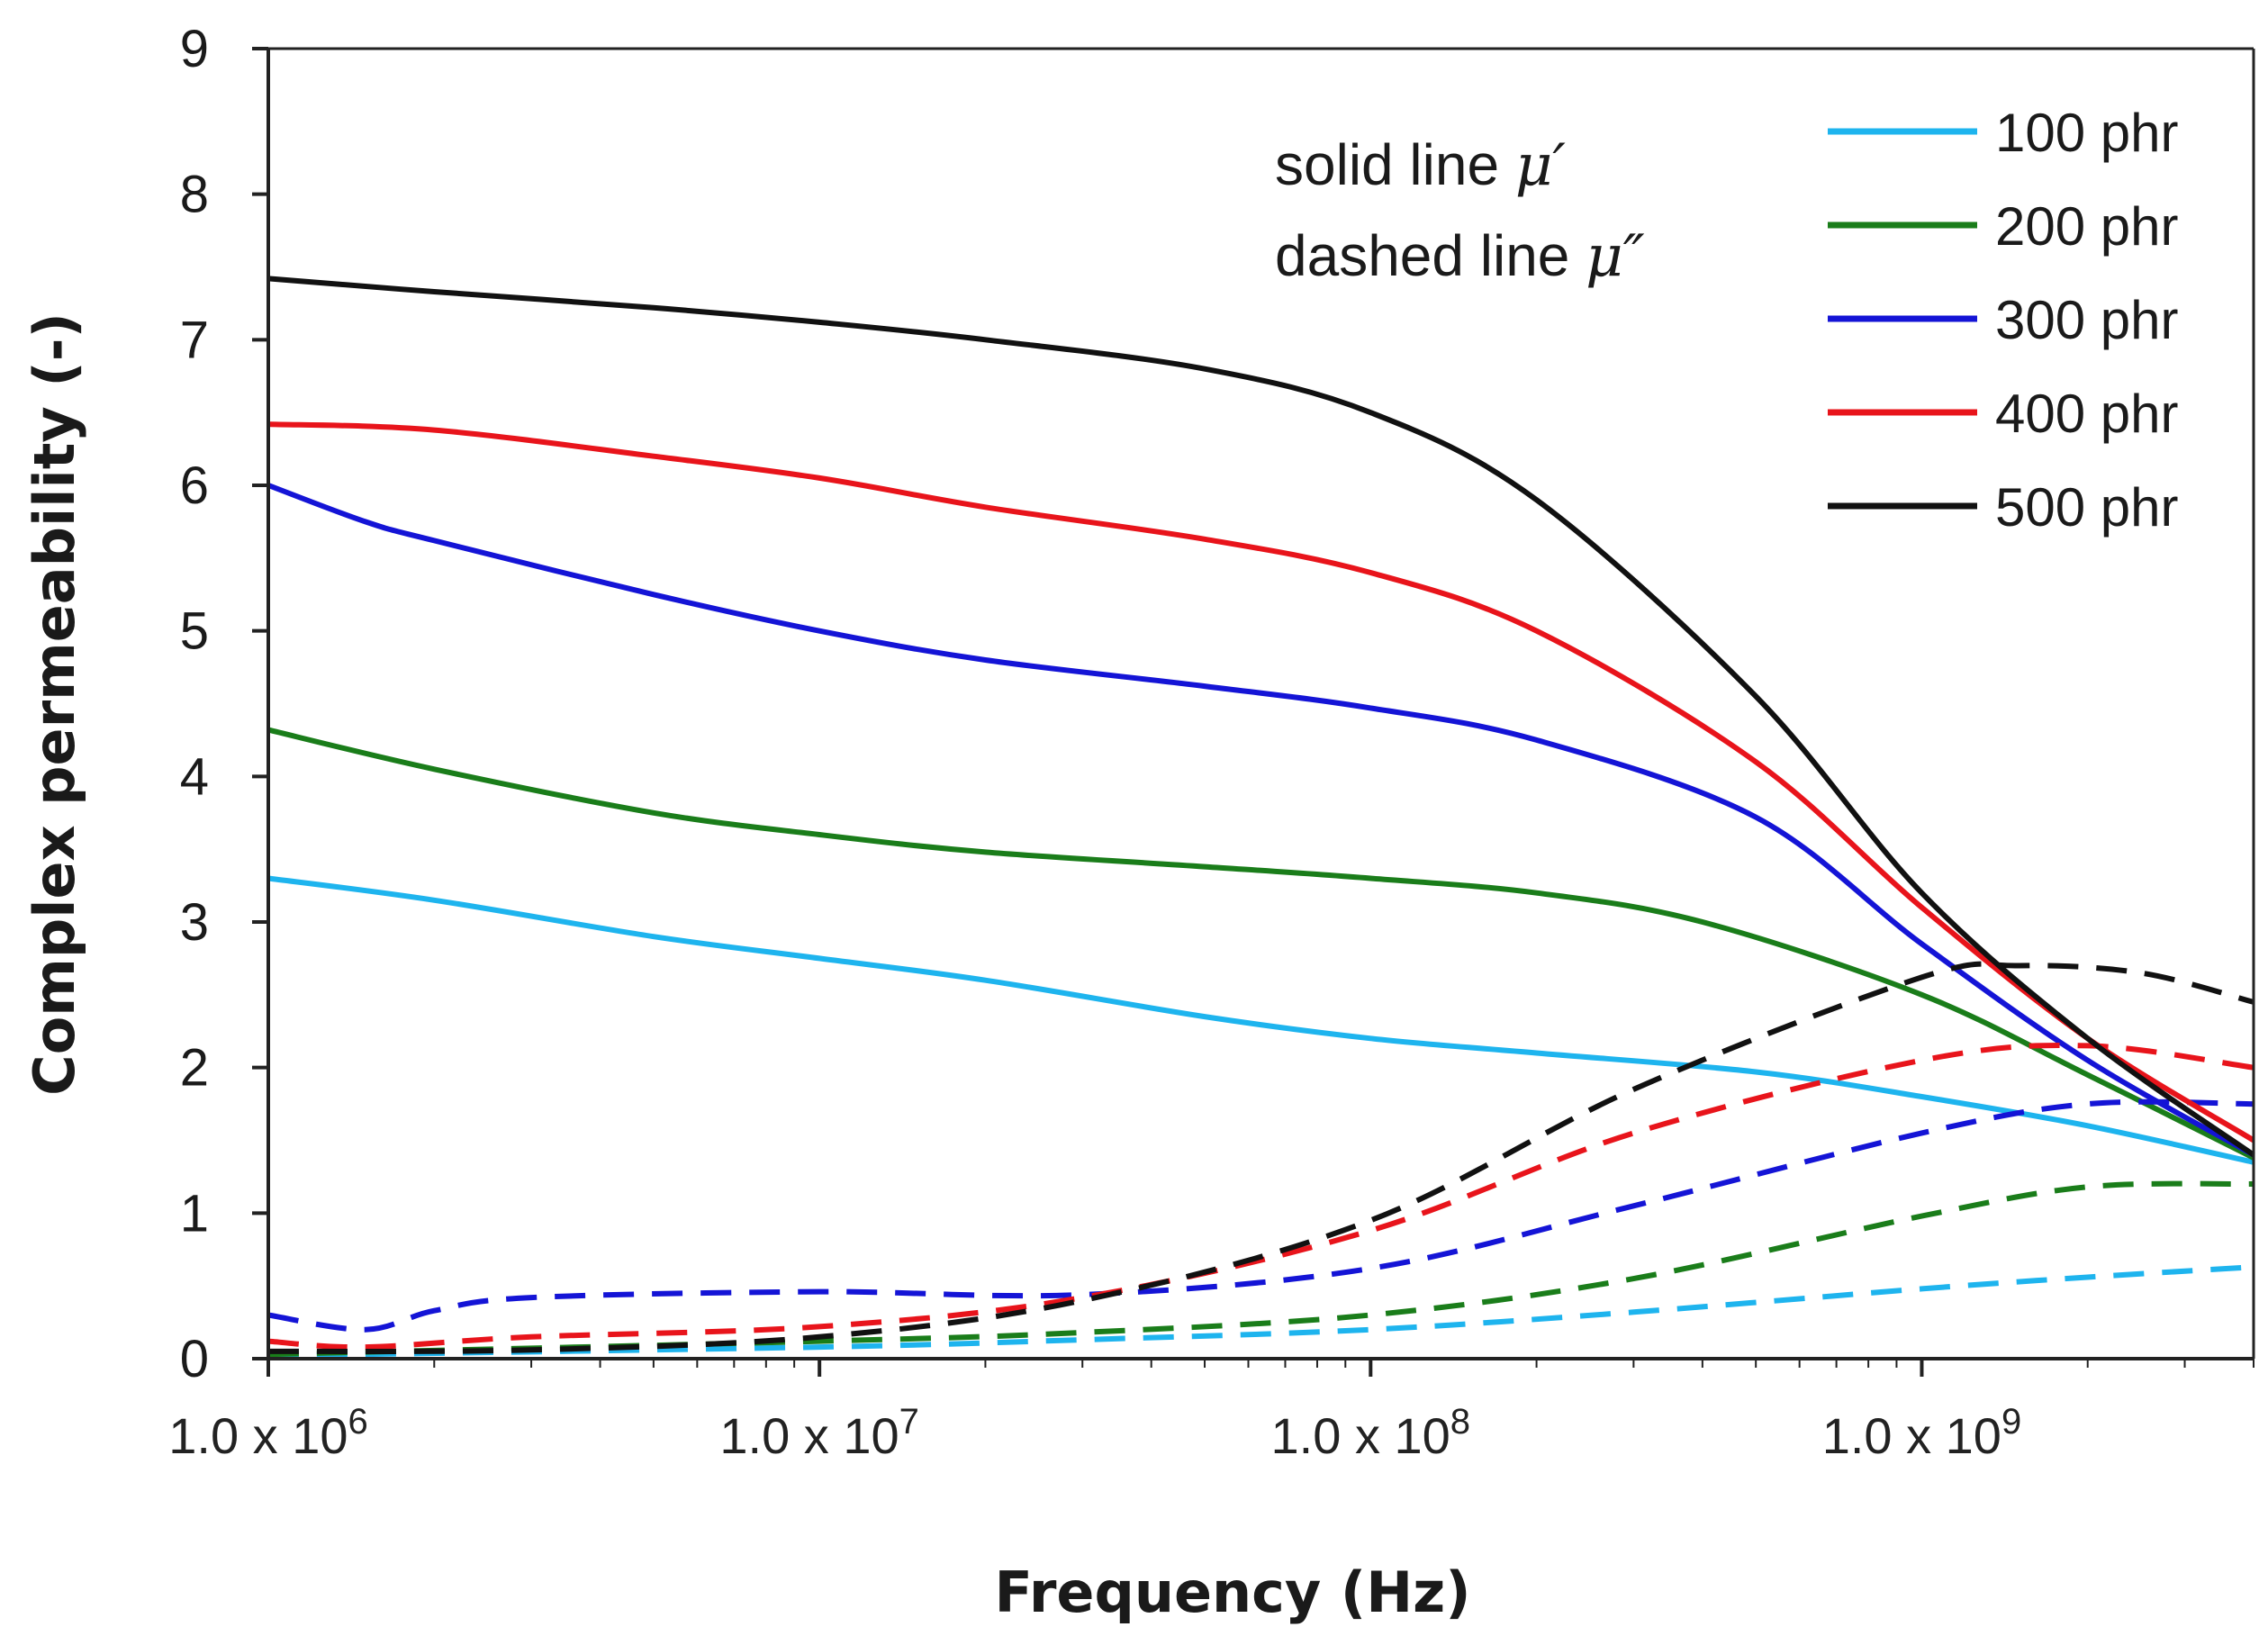  What do you see at coordinates (194, 1359) in the screenshot?
I see `y-tick-label: 0` at bounding box center [194, 1359].